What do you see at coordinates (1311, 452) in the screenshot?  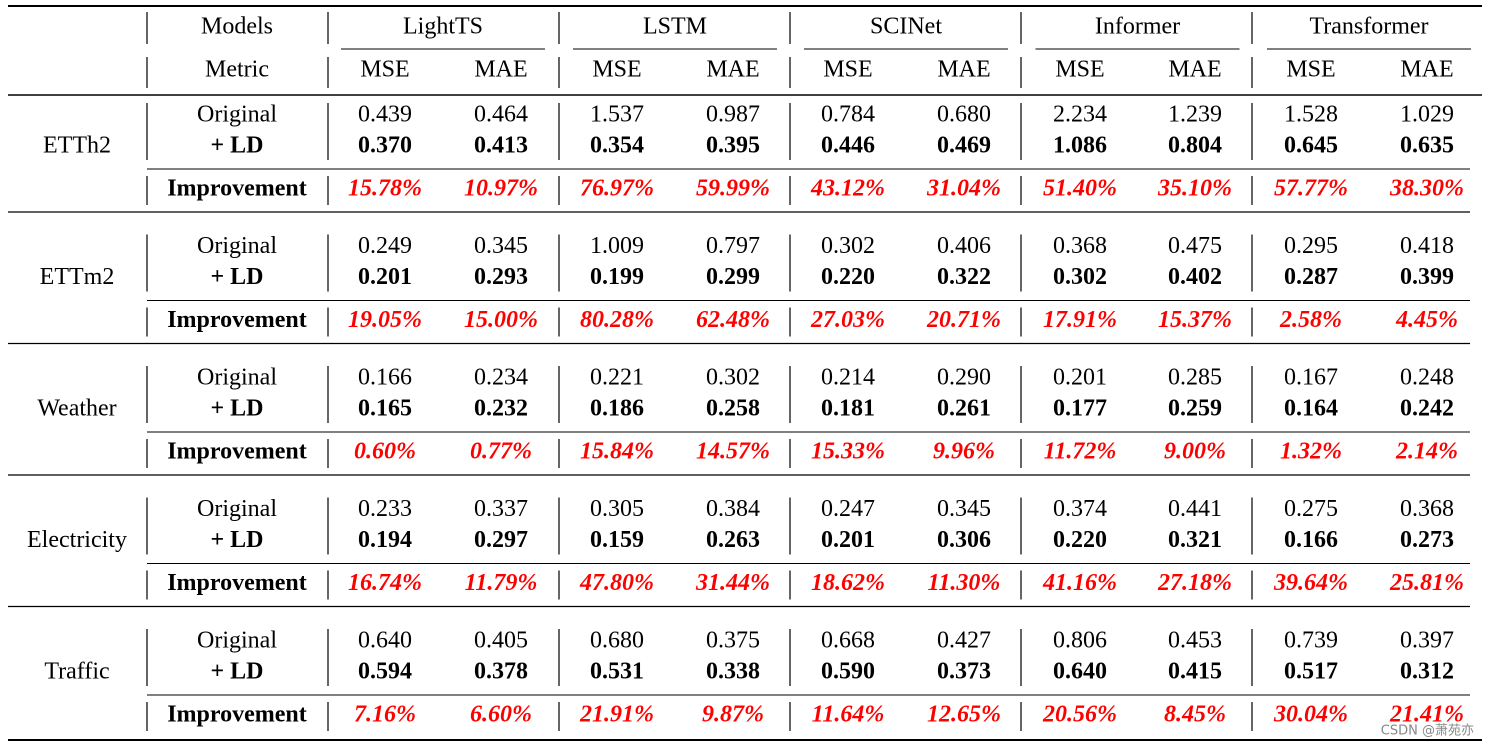 I see `cell-value: 1.32%` at bounding box center [1311, 452].